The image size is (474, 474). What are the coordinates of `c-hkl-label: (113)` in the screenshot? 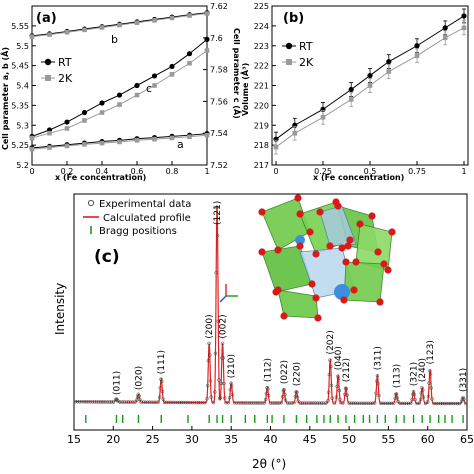 It's located at (397, 376).